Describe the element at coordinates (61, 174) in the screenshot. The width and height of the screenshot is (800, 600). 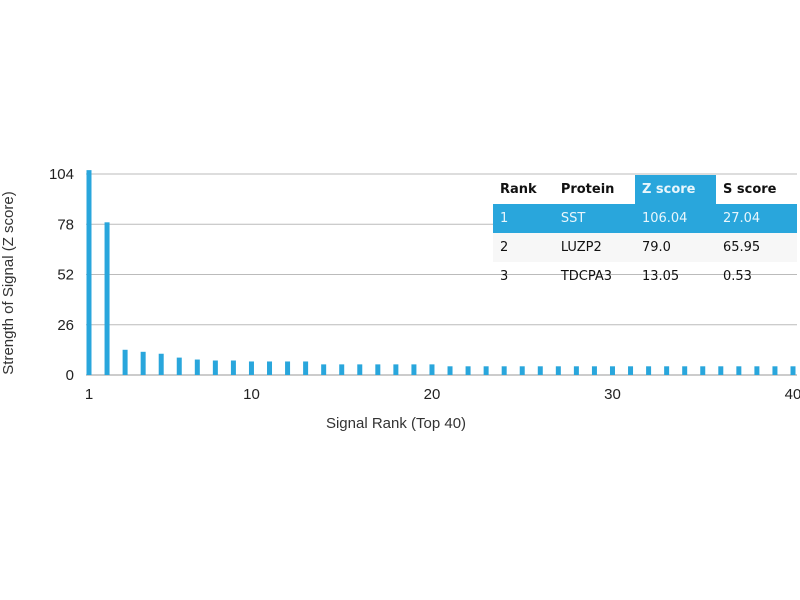
I see `y-tick-label: 104` at that location.